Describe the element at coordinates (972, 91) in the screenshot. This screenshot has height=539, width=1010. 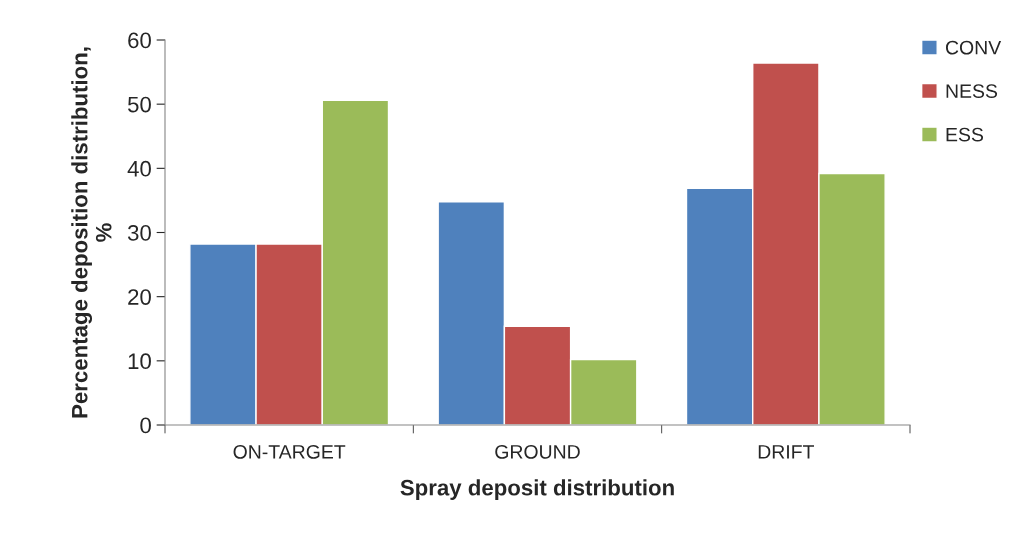
I see `legend-label: NESS` at that location.